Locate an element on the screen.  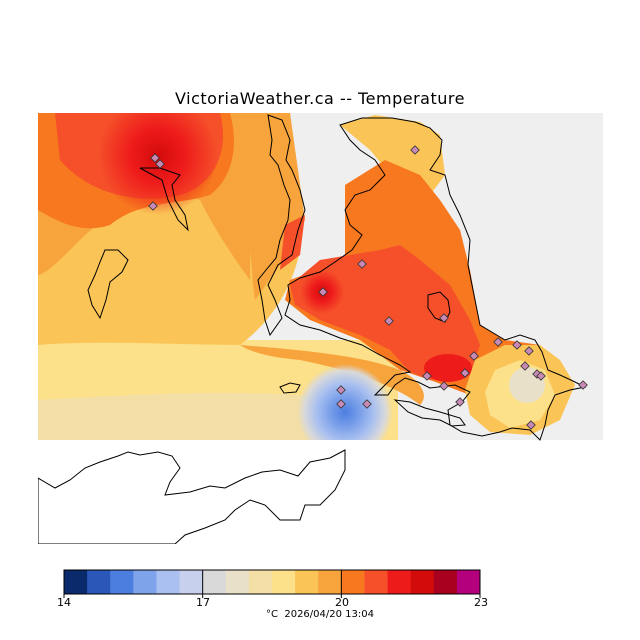
colorbar-tick-20: 20 is located at coordinates (342, 602).